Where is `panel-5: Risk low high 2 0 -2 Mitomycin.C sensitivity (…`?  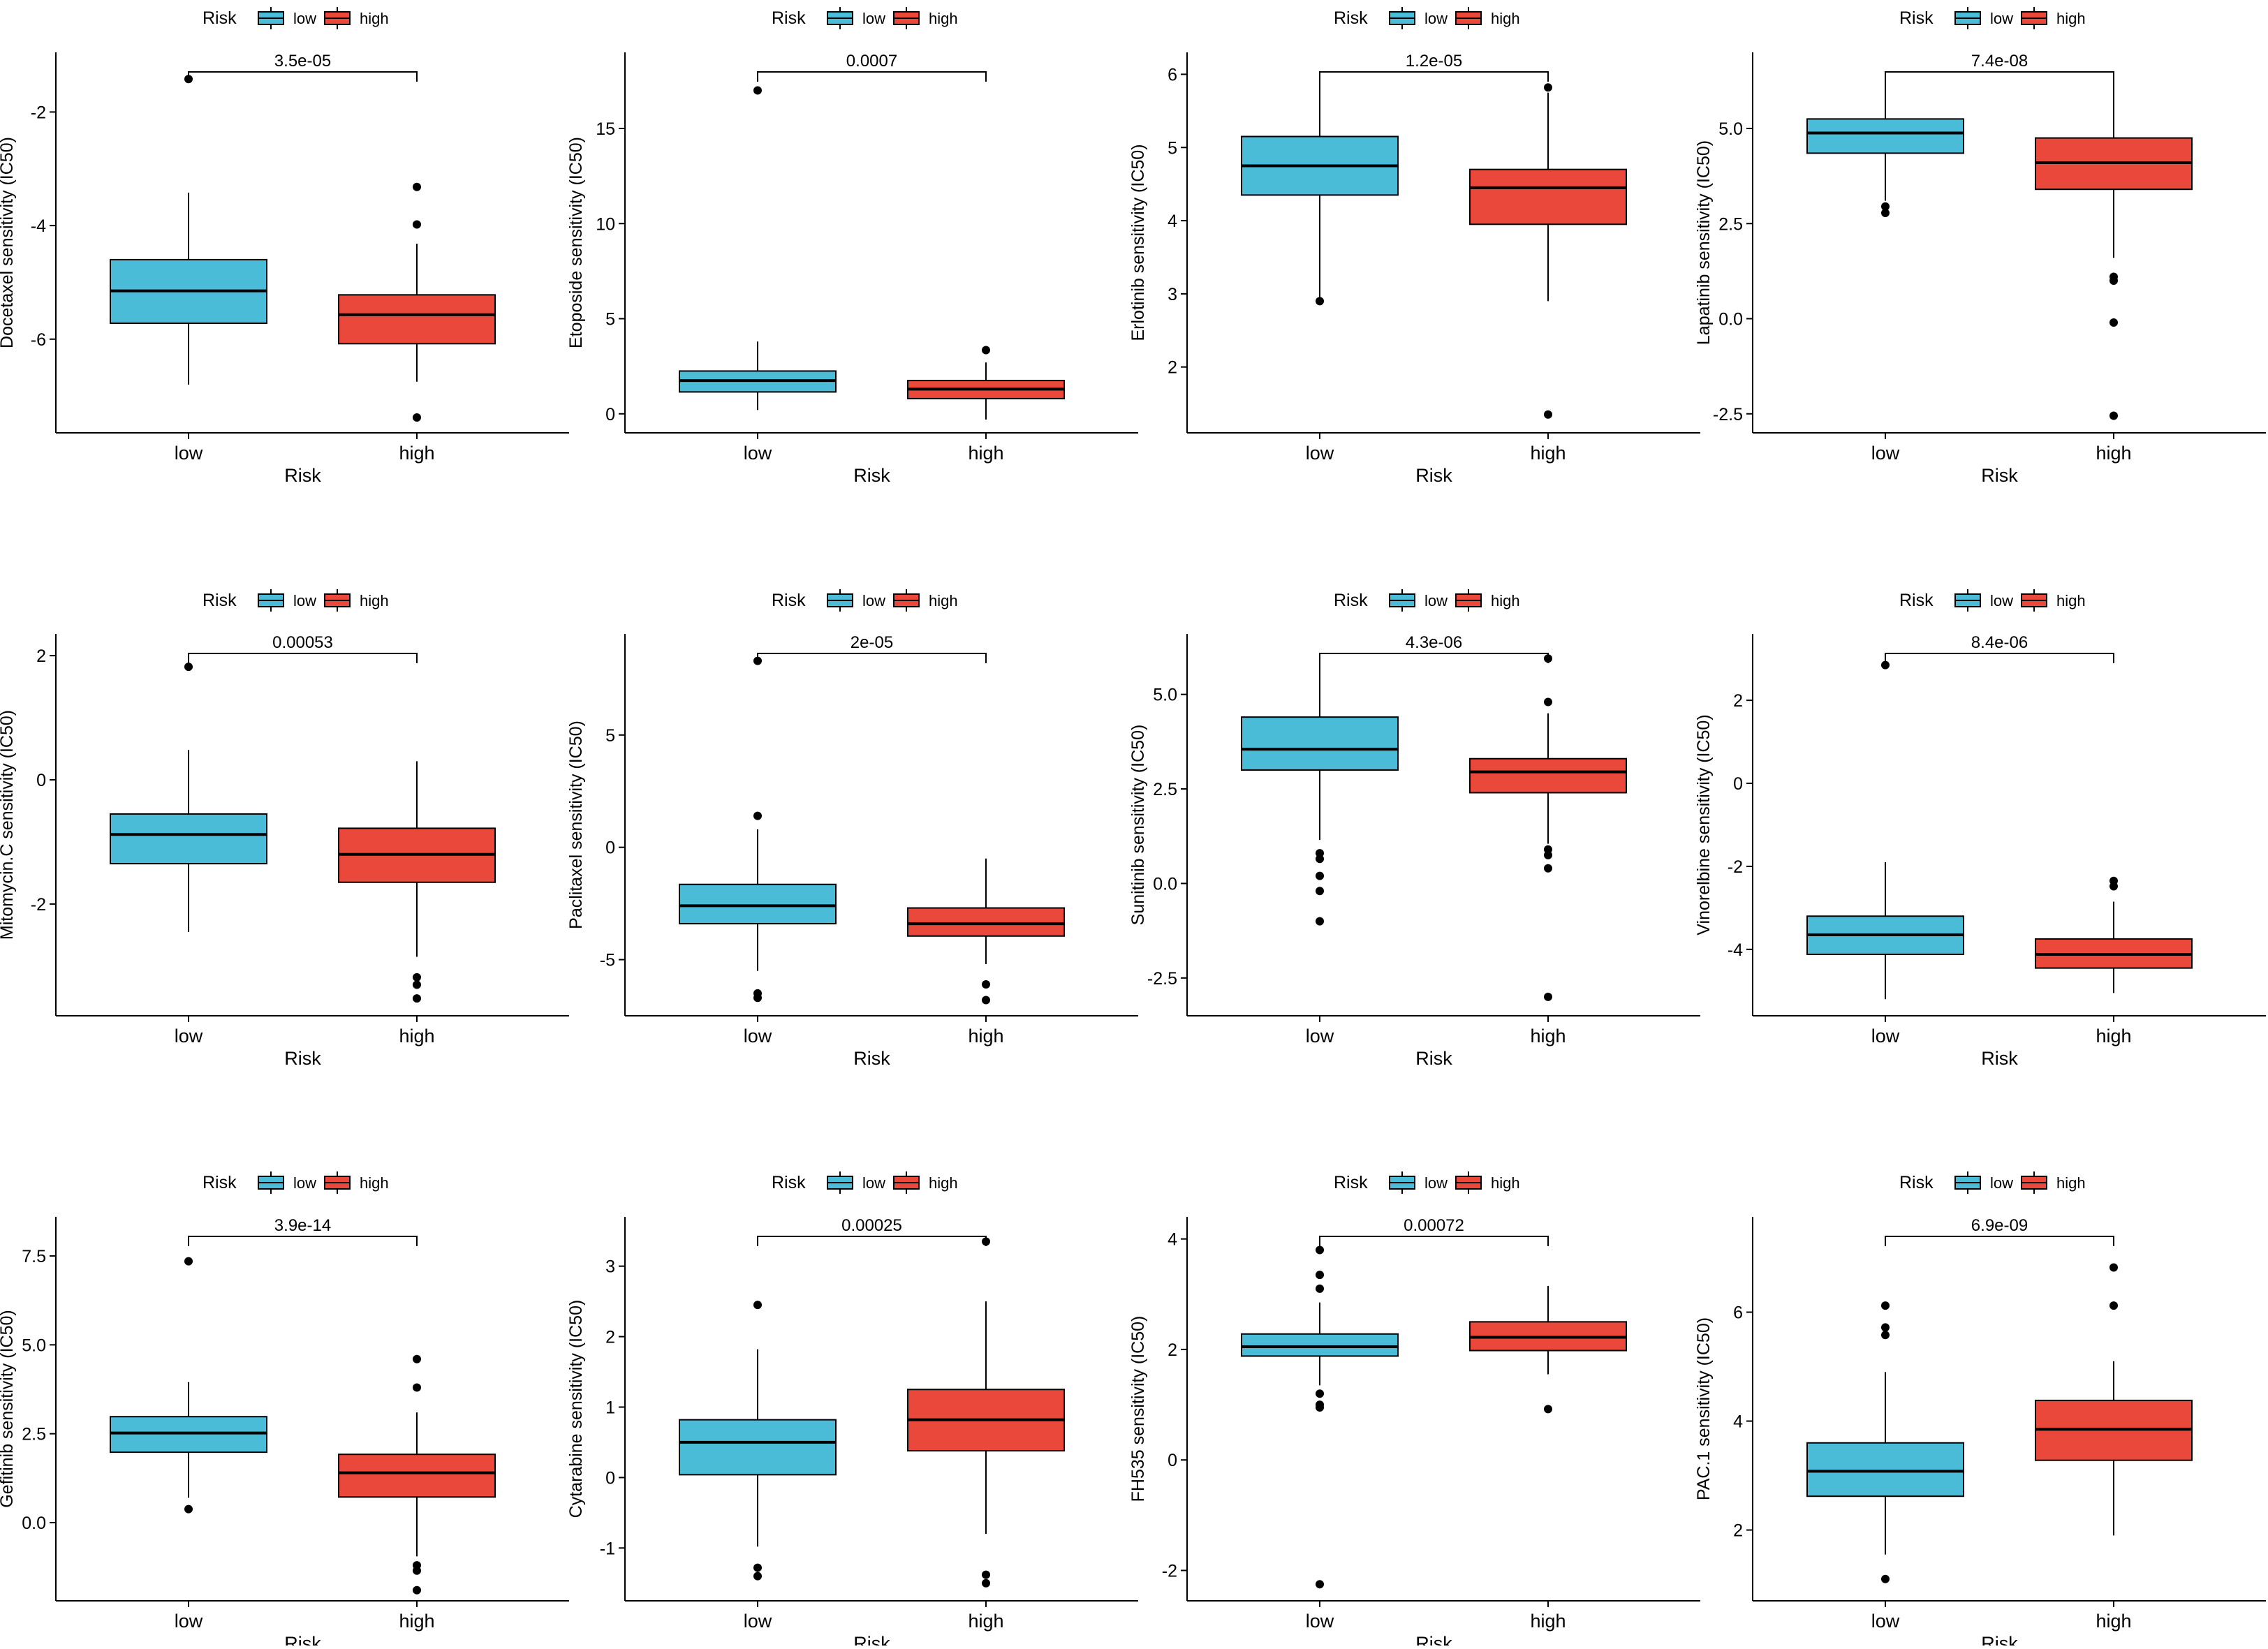 panel-5: Risk low high 2 0 -2 Mitomycin.C sensitivity (… is located at coordinates (284, 829).